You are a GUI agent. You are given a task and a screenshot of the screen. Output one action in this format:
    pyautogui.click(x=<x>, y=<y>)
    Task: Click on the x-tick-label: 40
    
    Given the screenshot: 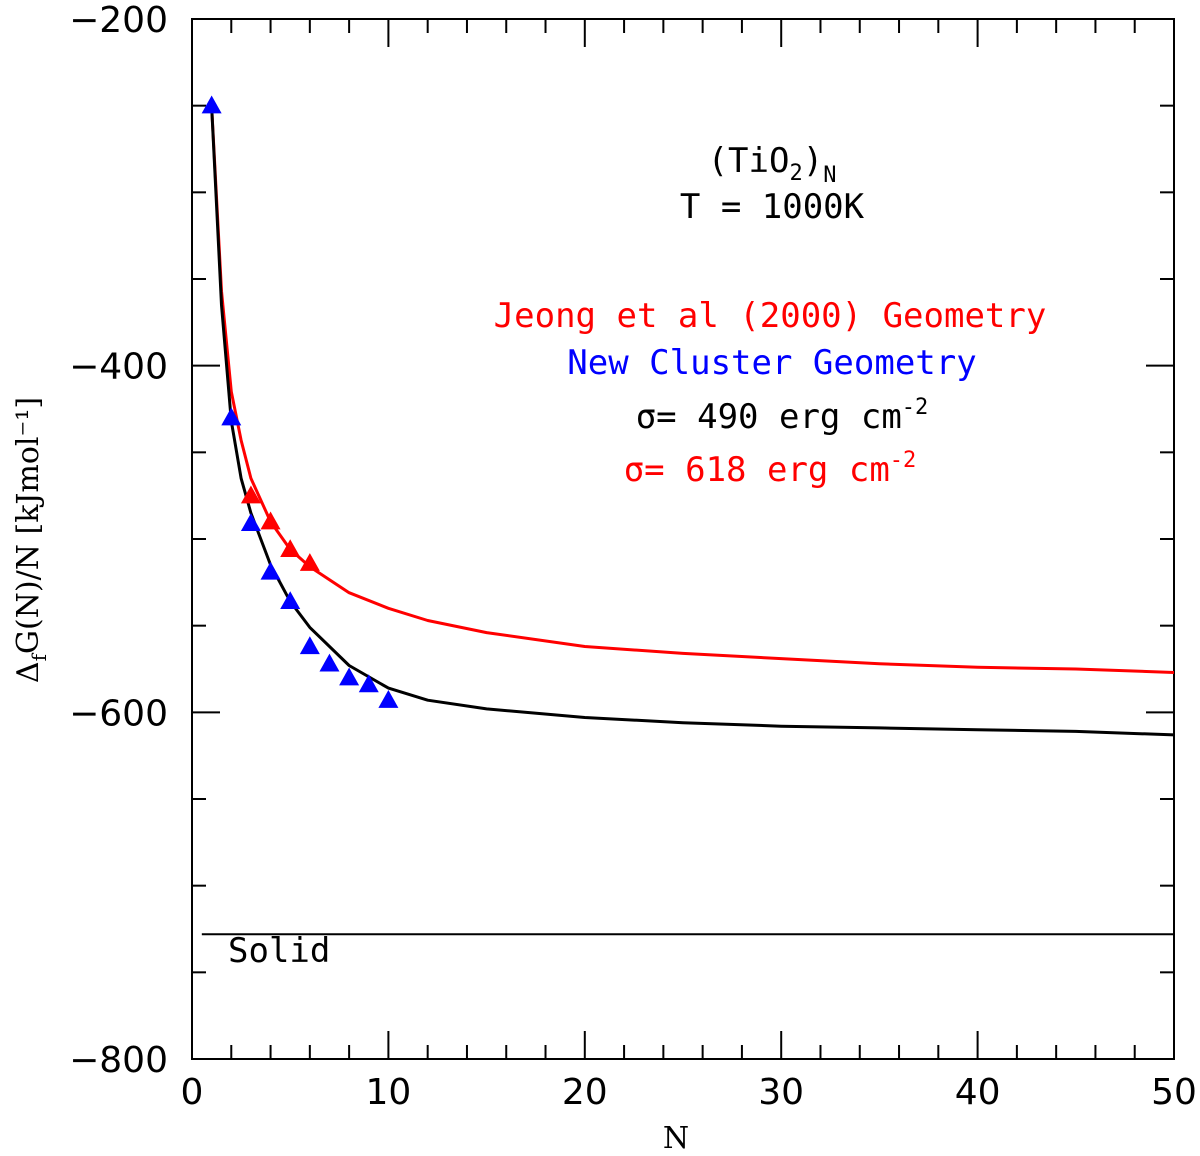 What is the action you would take?
    pyautogui.click(x=978, y=1092)
    